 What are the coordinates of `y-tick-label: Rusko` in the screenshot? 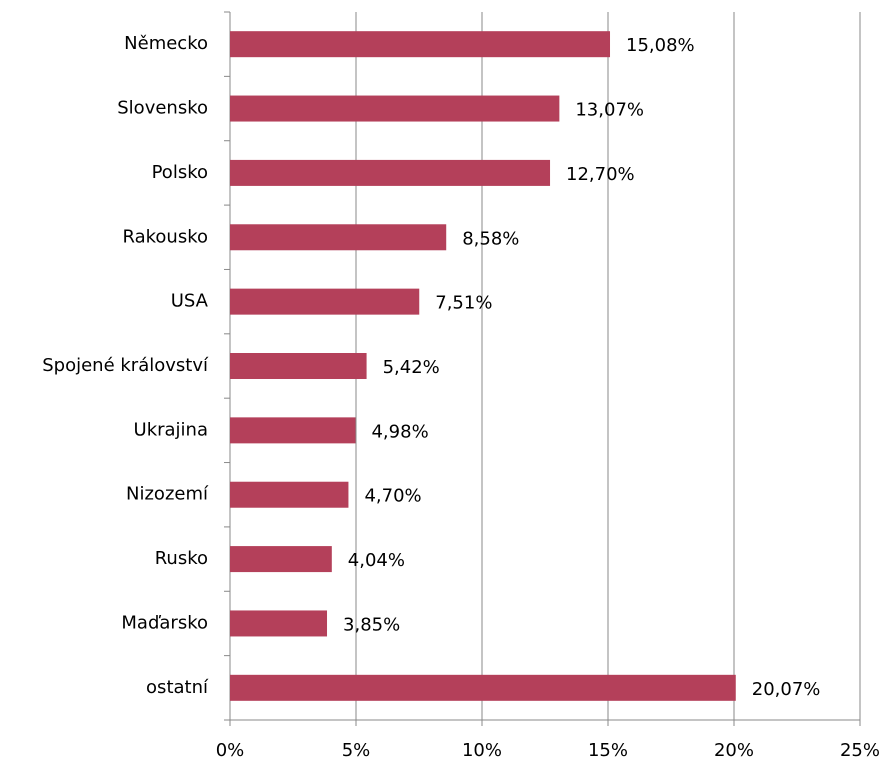 It's located at (181, 558).